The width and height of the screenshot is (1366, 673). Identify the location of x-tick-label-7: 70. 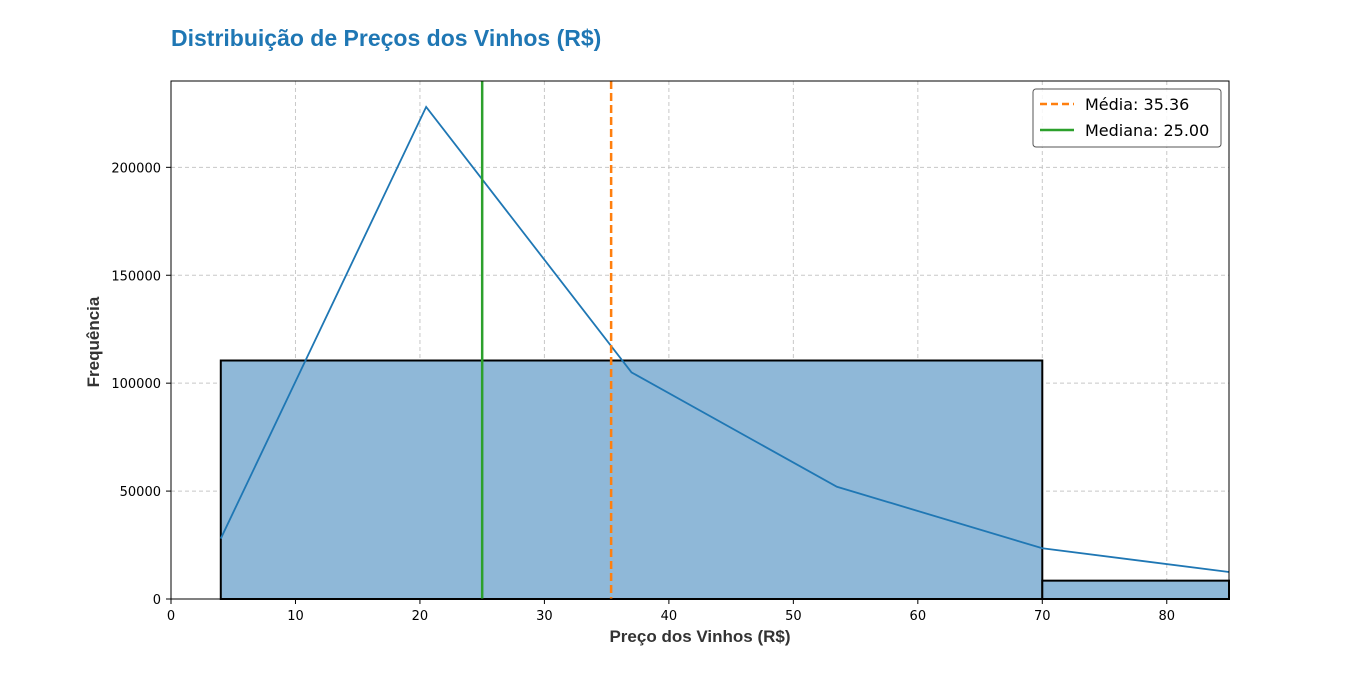
(1042, 616).